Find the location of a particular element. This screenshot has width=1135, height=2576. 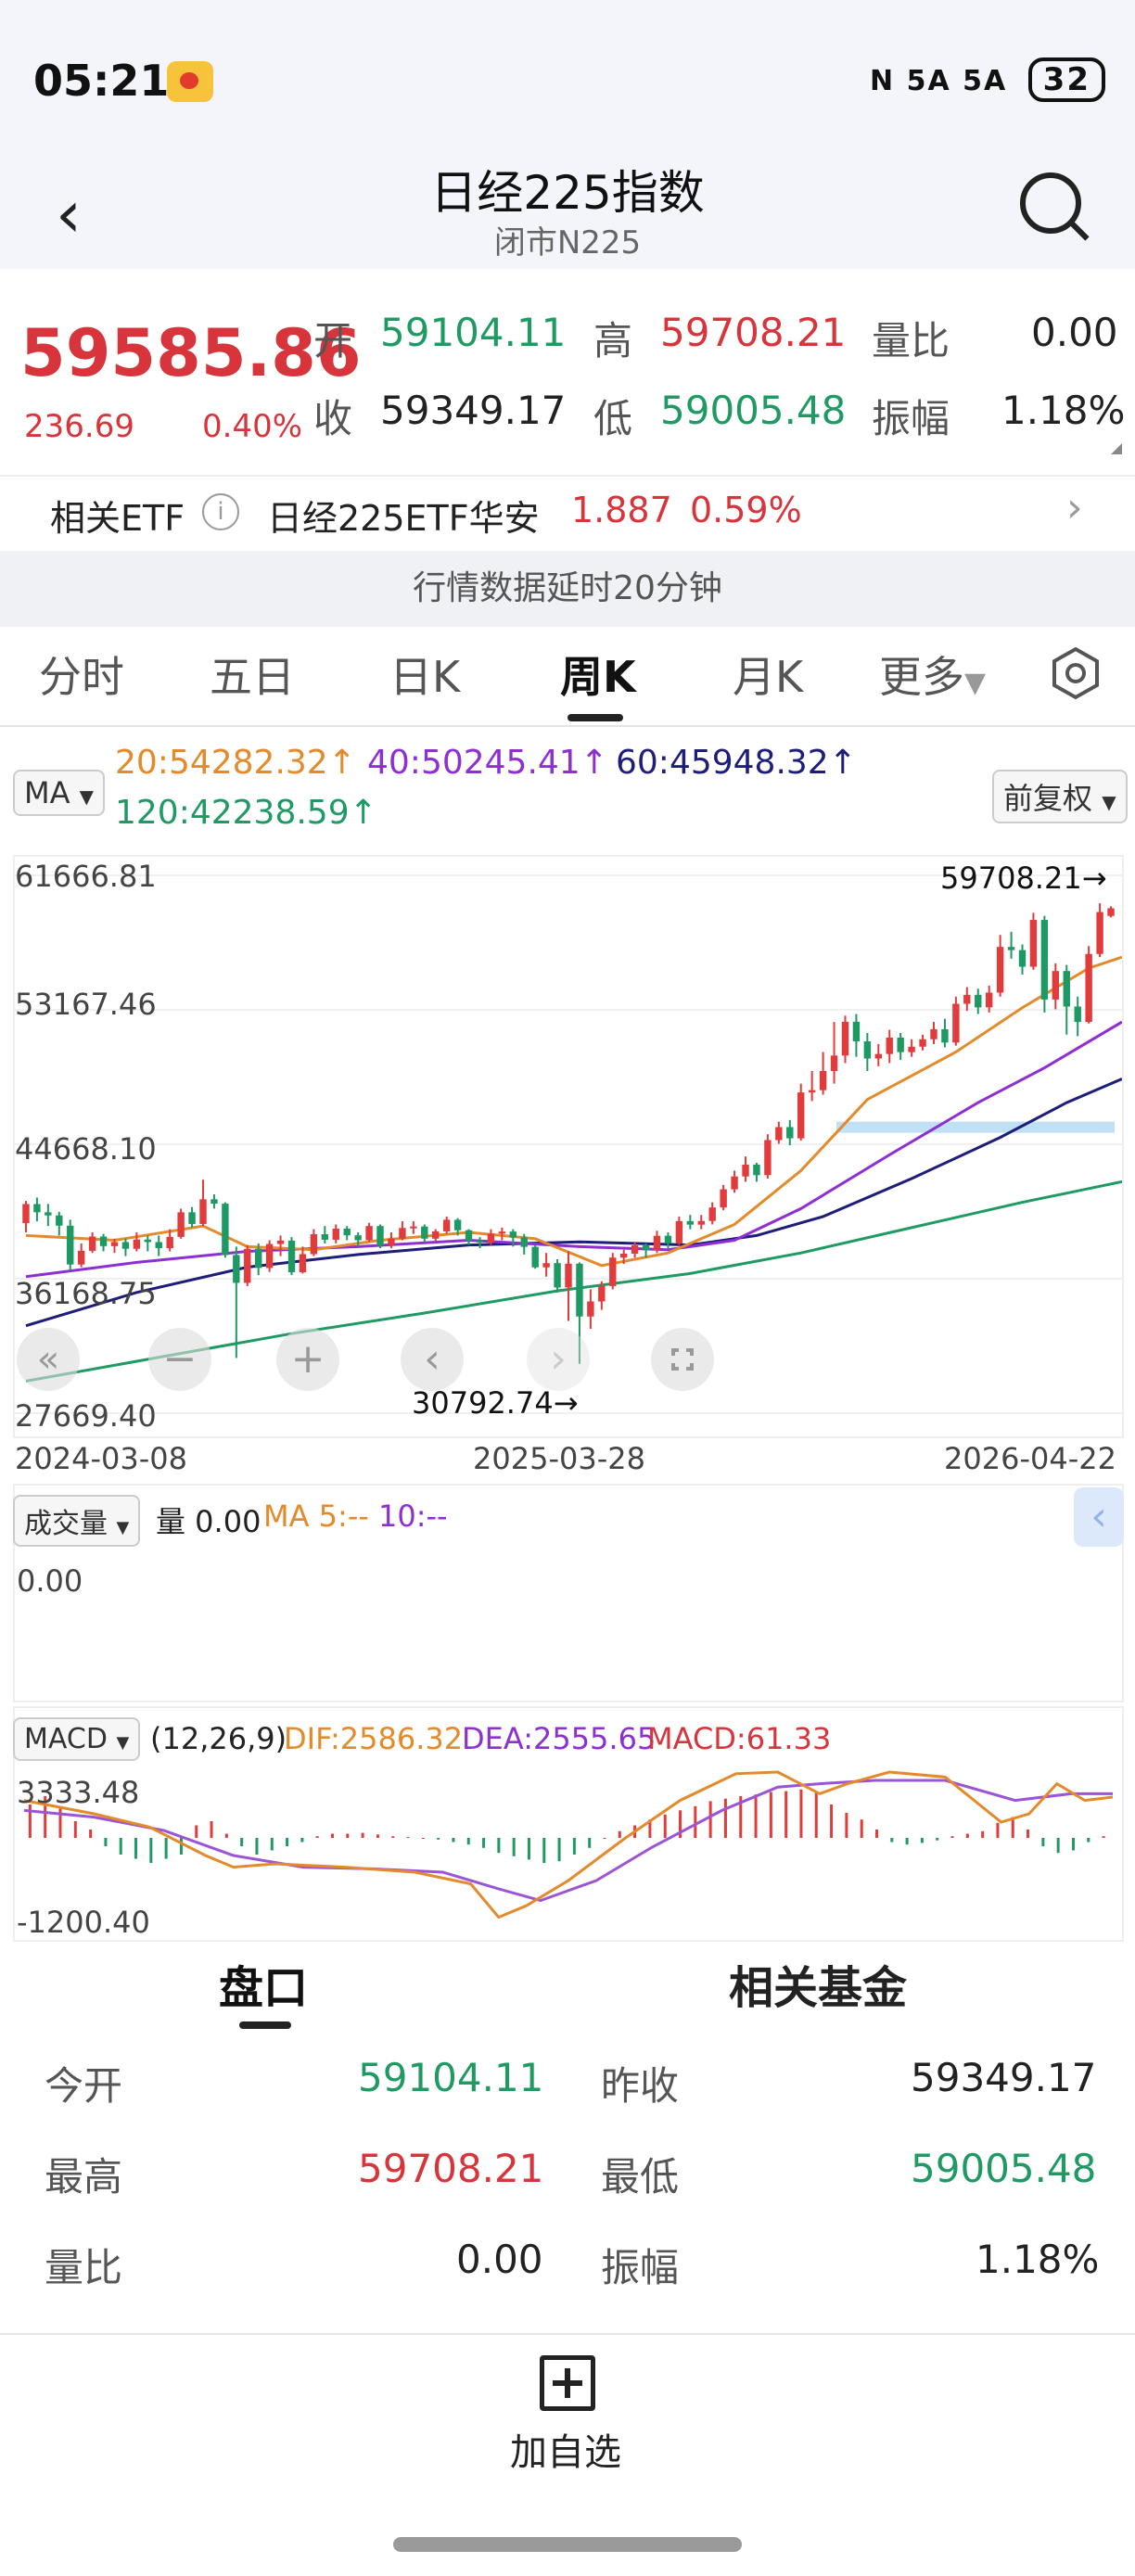

delay-notice: 行情数据延时20分钟 is located at coordinates (567, 589).